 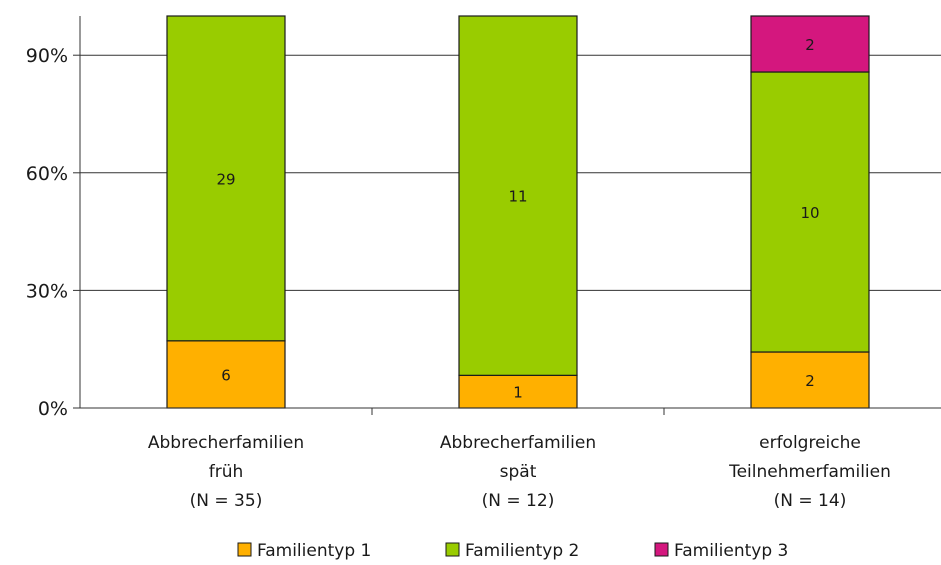 I want to click on x-category-label: (N = 14), so click(x=810, y=501).